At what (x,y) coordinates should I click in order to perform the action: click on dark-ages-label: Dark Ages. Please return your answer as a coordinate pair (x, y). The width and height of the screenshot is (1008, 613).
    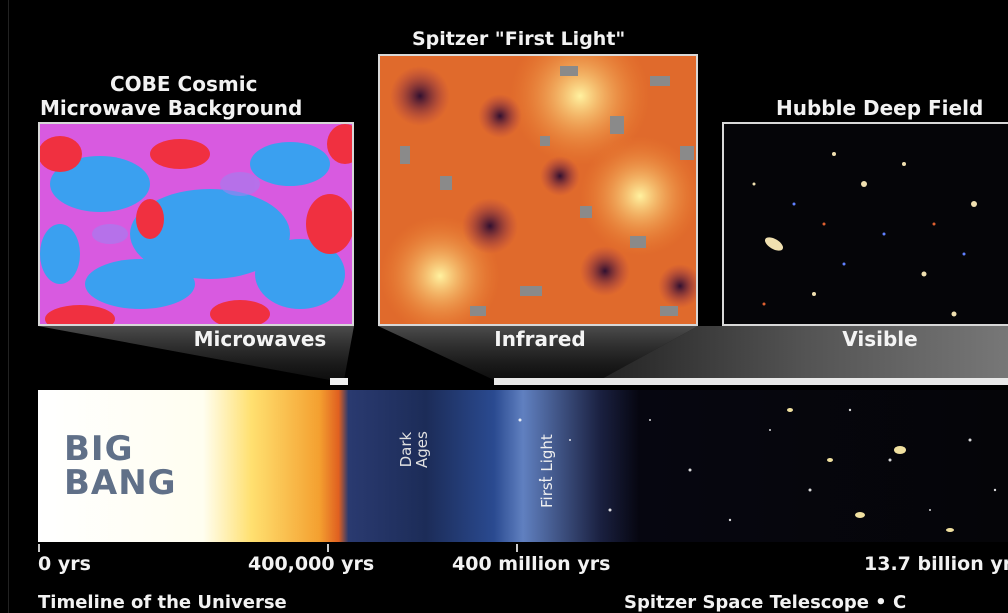
    Looking at the image, I should click on (414, 449).